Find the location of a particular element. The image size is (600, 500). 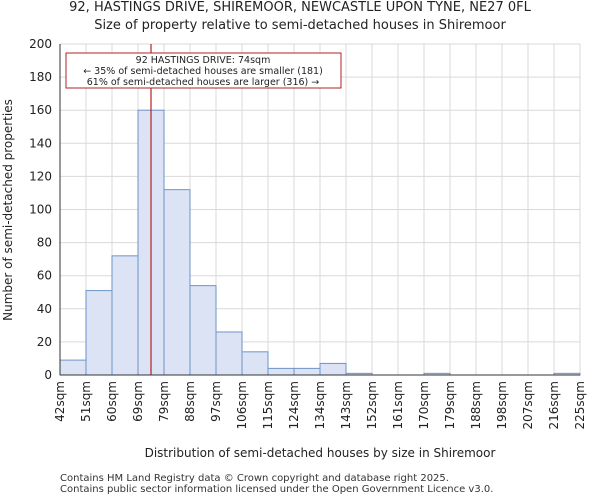

annotation-line-1: 92 HASTINGS DRIVE: 74sqm is located at coordinates (203, 60).